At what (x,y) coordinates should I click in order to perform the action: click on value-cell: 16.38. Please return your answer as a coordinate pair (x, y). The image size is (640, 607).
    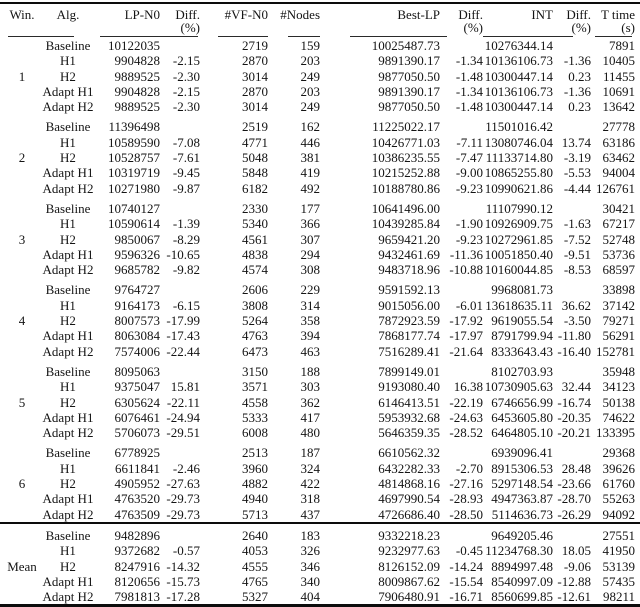
    Looking at the image, I should click on (468, 387).